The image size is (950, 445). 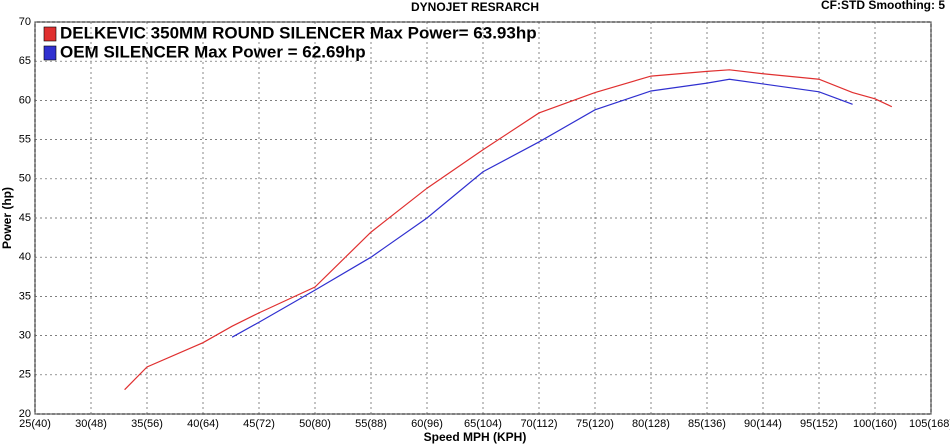 I want to click on x-tick-label: 85(136), so click(x=707, y=424).